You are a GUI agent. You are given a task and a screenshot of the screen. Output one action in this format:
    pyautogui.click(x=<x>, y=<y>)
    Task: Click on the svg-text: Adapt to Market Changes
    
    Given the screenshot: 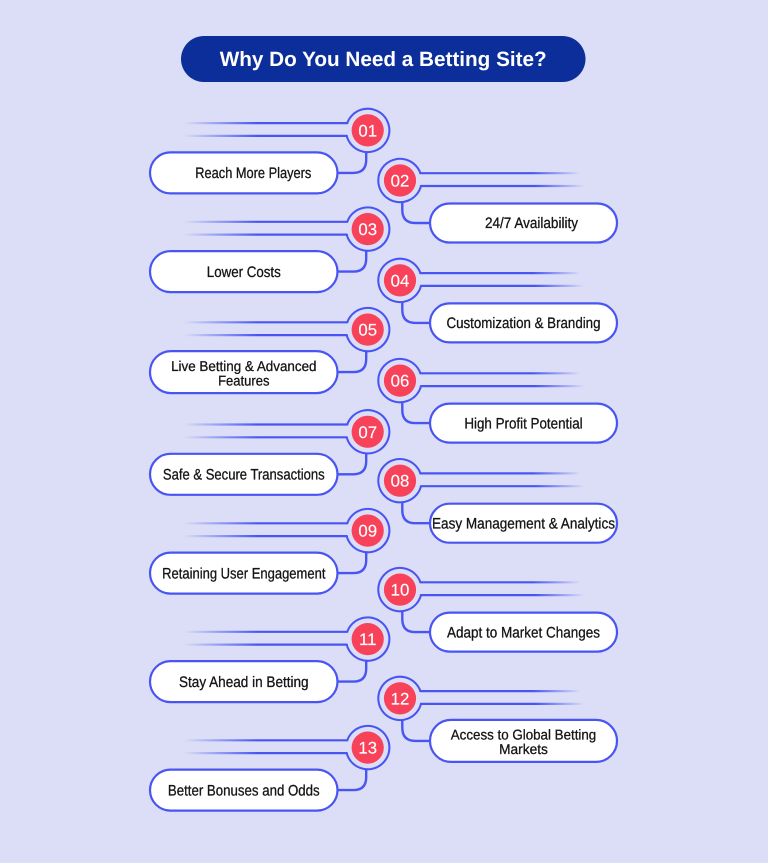 What is the action you would take?
    pyautogui.click(x=523, y=632)
    